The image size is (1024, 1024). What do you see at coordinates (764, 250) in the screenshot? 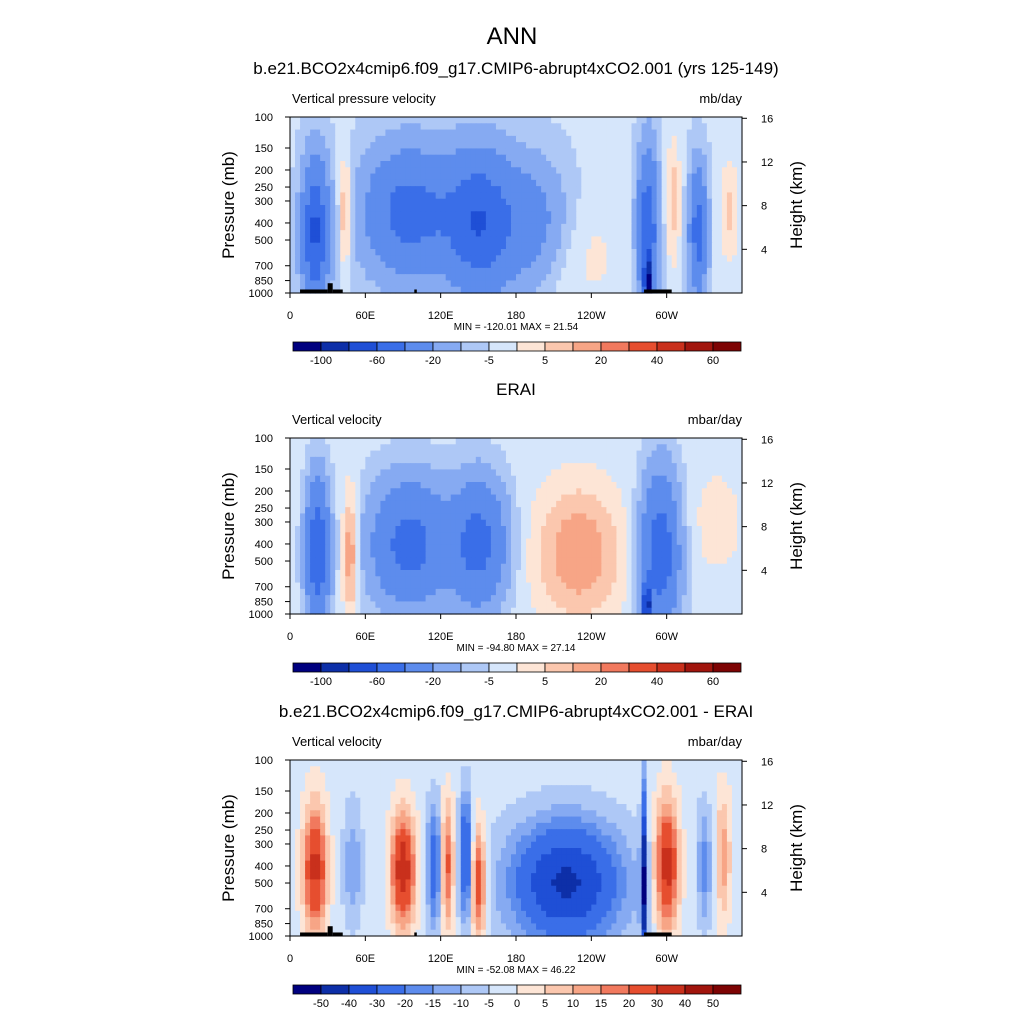
I see `y2-tick-label: 4` at bounding box center [764, 250].